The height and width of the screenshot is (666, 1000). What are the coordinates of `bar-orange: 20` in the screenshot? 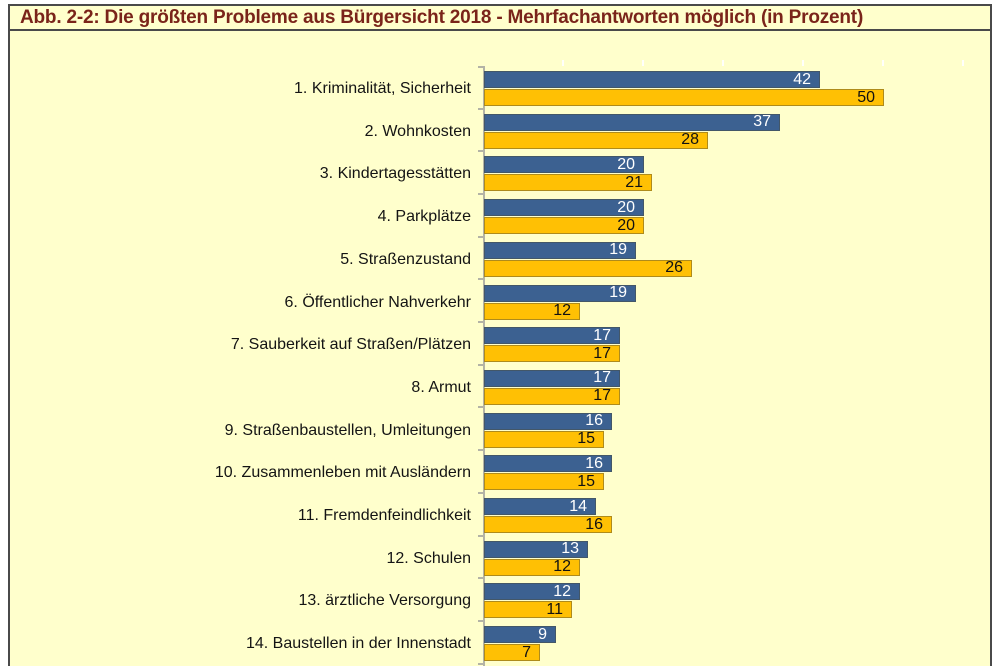 It's located at (564, 225).